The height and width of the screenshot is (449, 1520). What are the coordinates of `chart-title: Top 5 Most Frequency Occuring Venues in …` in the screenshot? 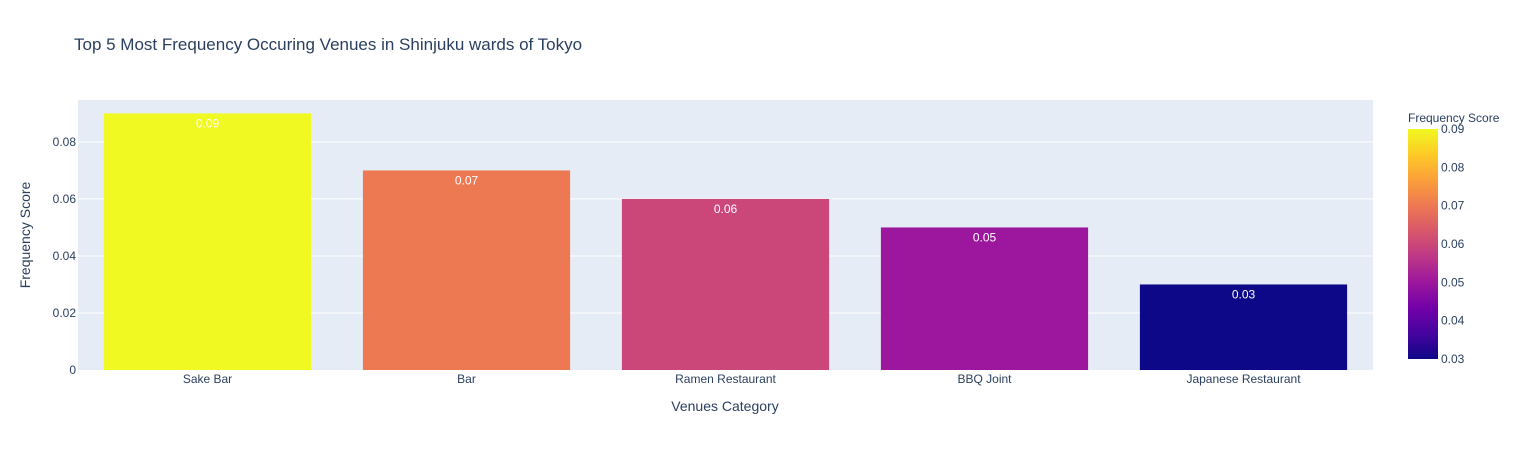 It's located at (328, 44).